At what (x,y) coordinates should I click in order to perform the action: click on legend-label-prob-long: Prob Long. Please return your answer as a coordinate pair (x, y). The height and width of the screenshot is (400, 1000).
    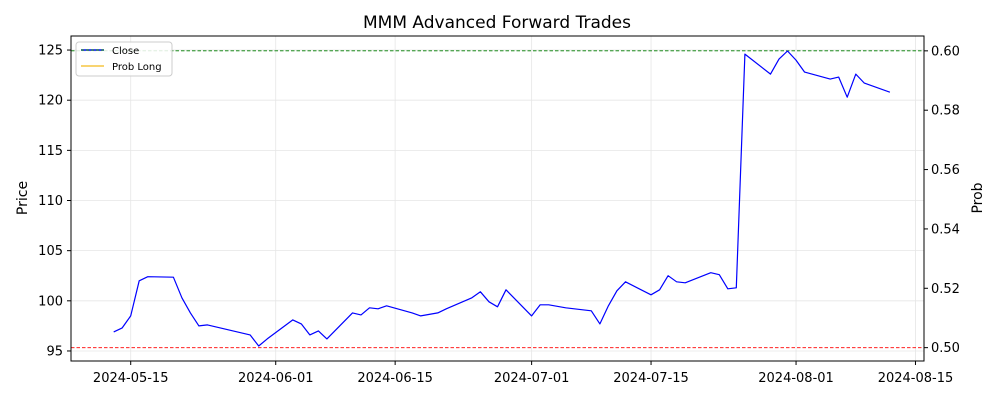
    Looking at the image, I should click on (137, 67).